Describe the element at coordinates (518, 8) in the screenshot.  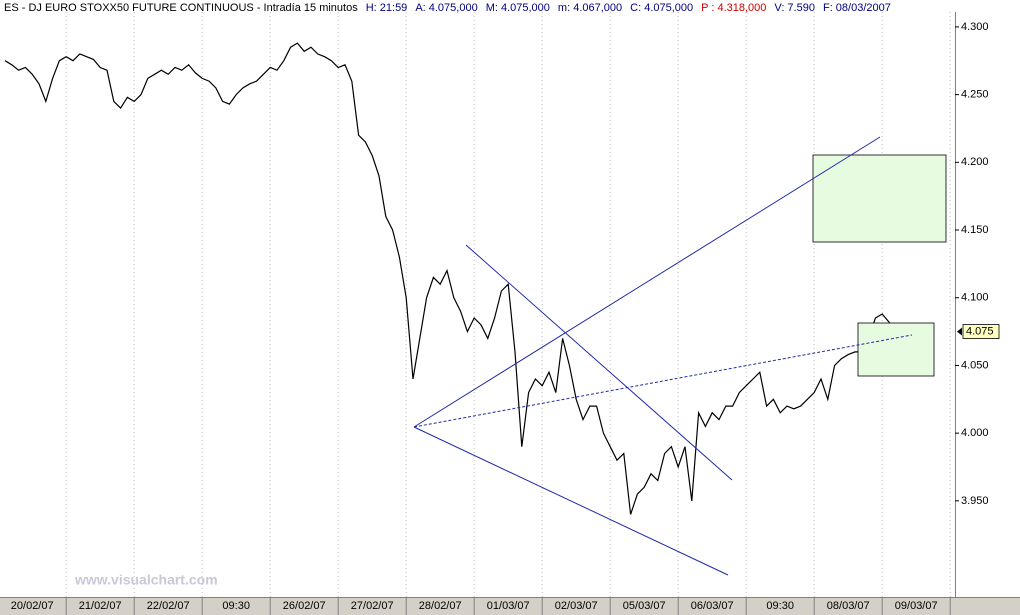
I see `header-info: M: 4.075,000` at that location.